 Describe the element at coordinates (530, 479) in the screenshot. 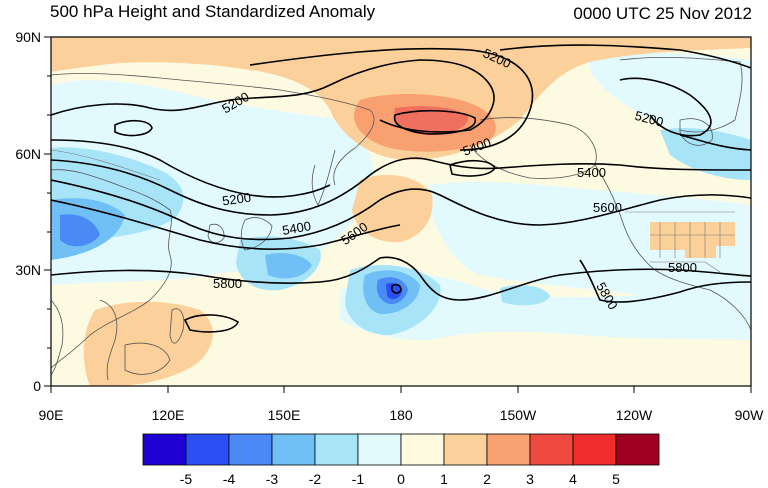

I see `colorbar-tick-label: 3` at that location.